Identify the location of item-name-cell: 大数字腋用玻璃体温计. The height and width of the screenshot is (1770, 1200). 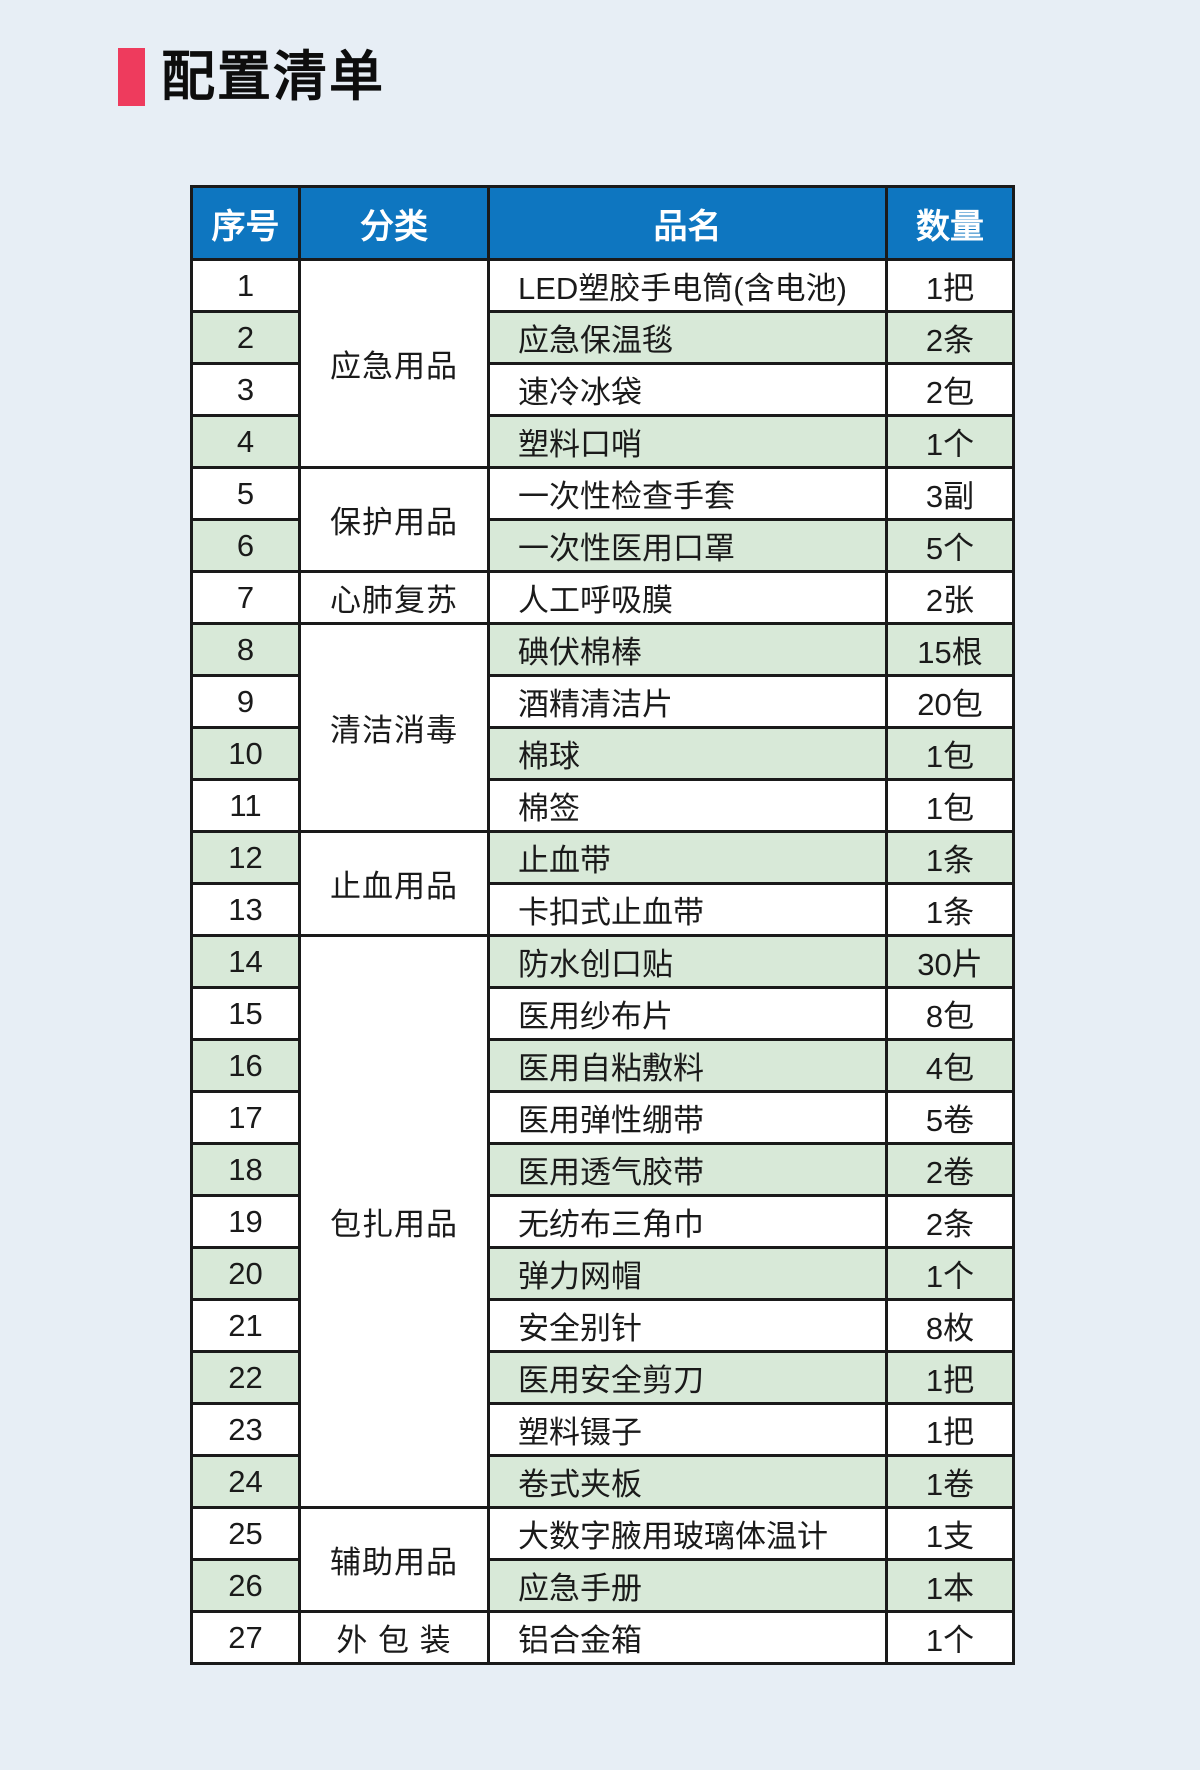
(687, 1533).